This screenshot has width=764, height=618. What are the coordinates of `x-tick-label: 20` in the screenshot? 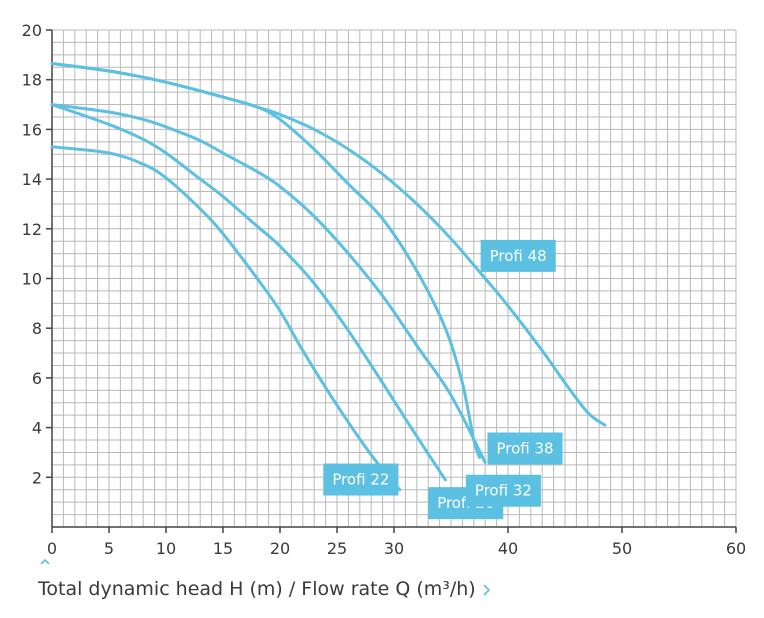 It's located at (280, 548).